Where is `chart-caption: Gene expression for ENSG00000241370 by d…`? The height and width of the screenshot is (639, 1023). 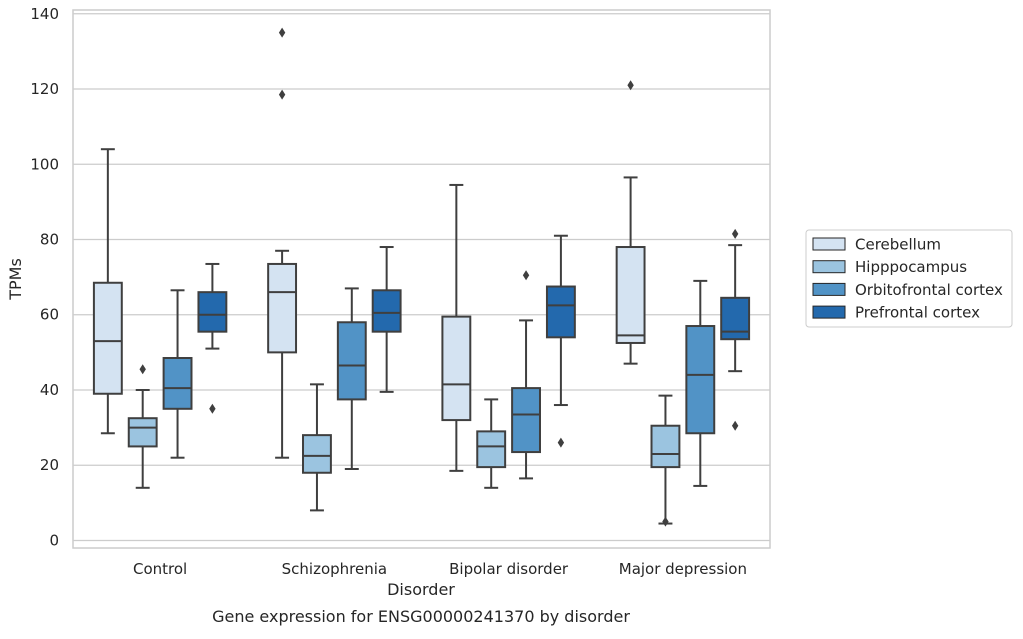 chart-caption: Gene expression for ENSG00000241370 by d… is located at coordinates (421, 616).